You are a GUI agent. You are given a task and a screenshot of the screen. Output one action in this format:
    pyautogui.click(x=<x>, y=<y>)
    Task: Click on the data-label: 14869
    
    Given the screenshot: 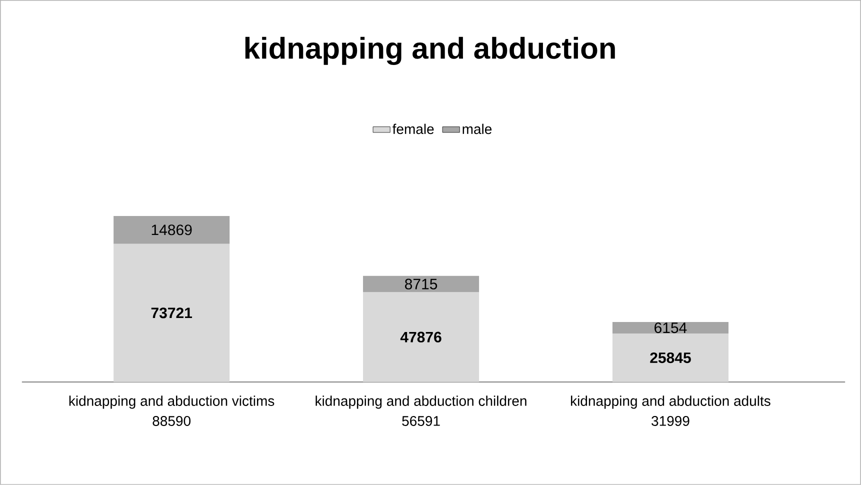 What is the action you would take?
    pyautogui.click(x=172, y=230)
    